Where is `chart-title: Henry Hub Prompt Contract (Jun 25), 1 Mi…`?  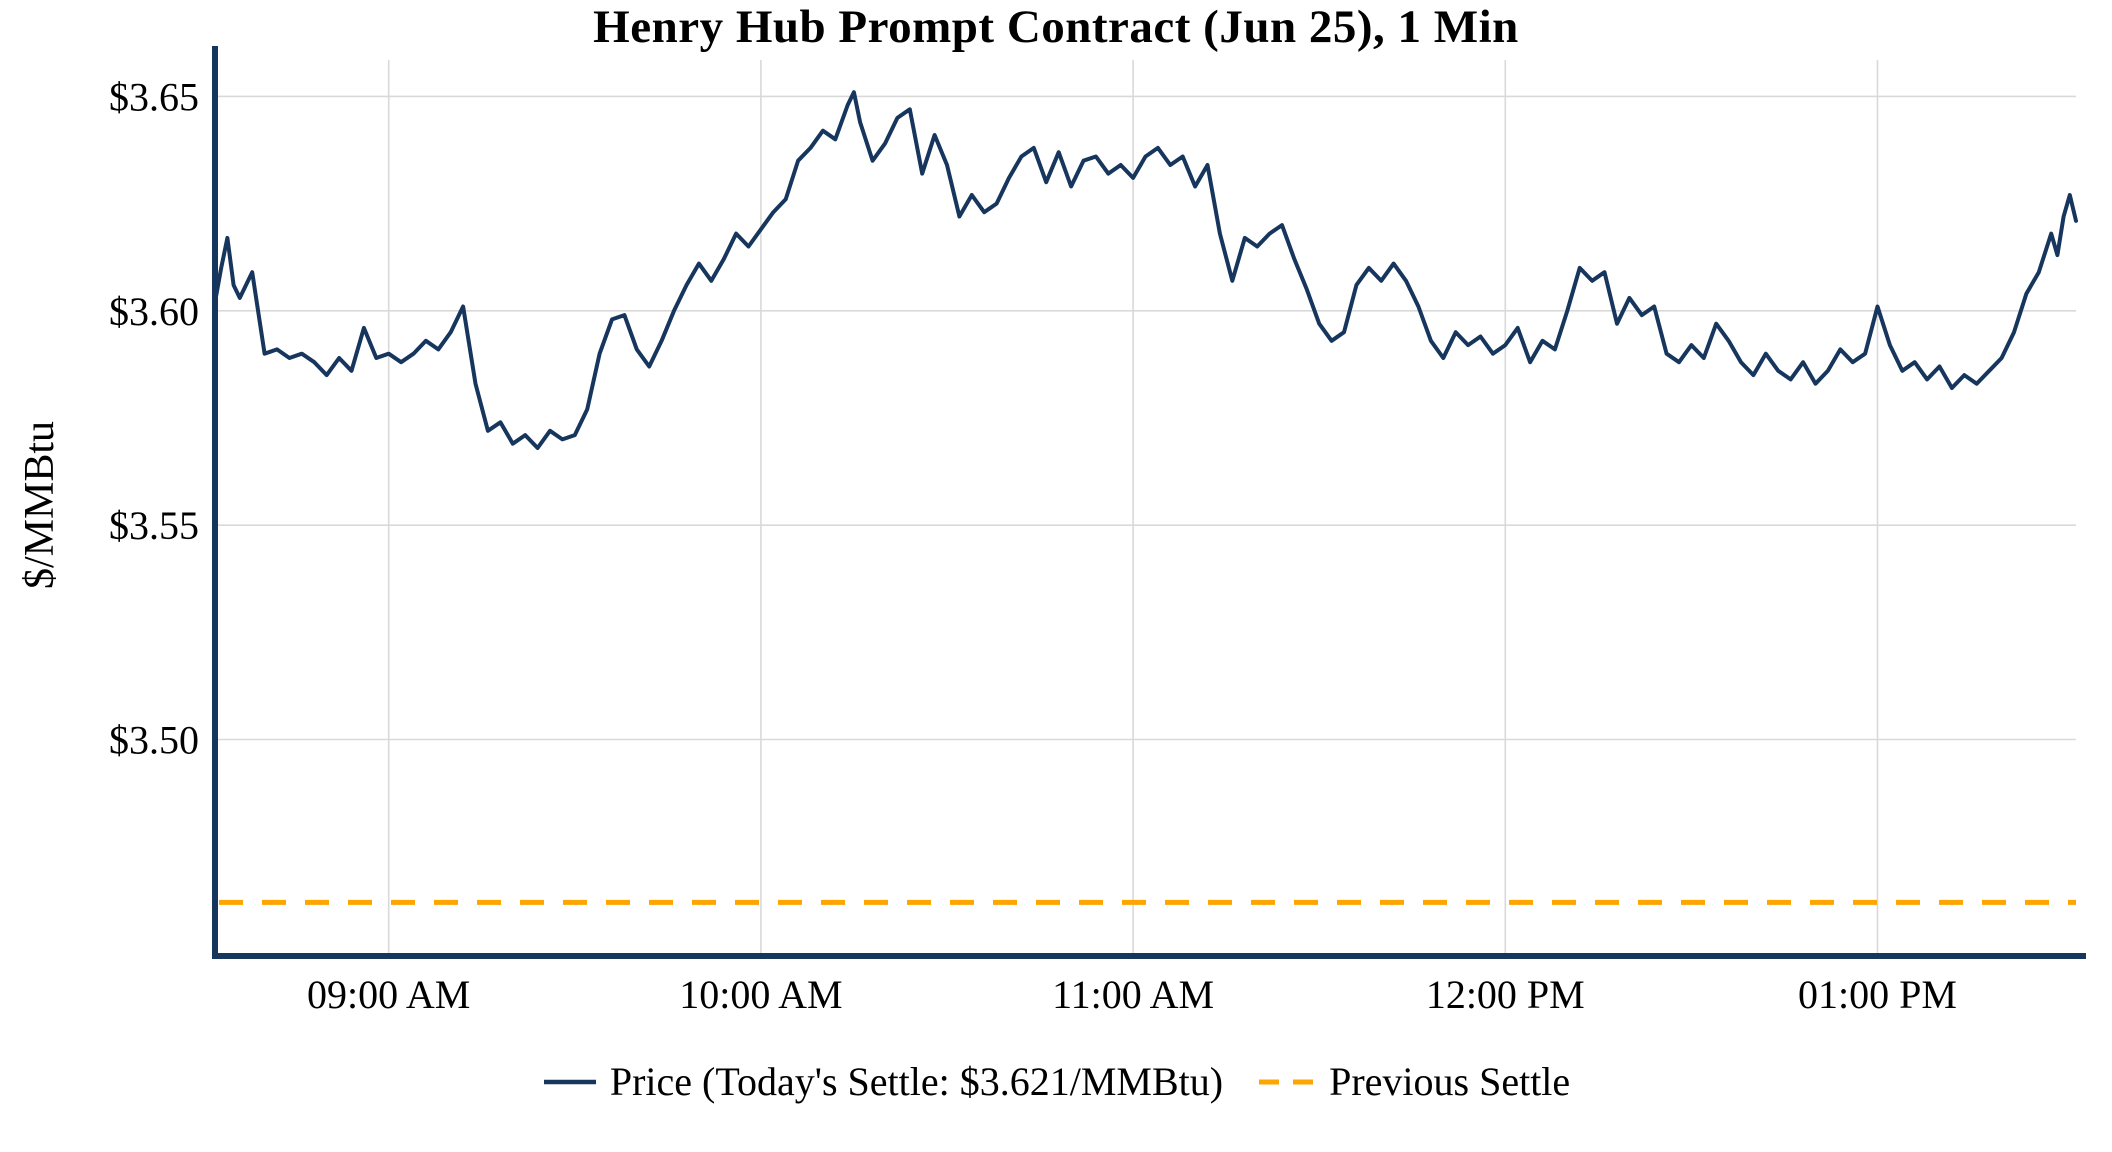 chart-title: Henry Hub Prompt Contract (Jun 25), 1 Mi… is located at coordinates (1056, 27).